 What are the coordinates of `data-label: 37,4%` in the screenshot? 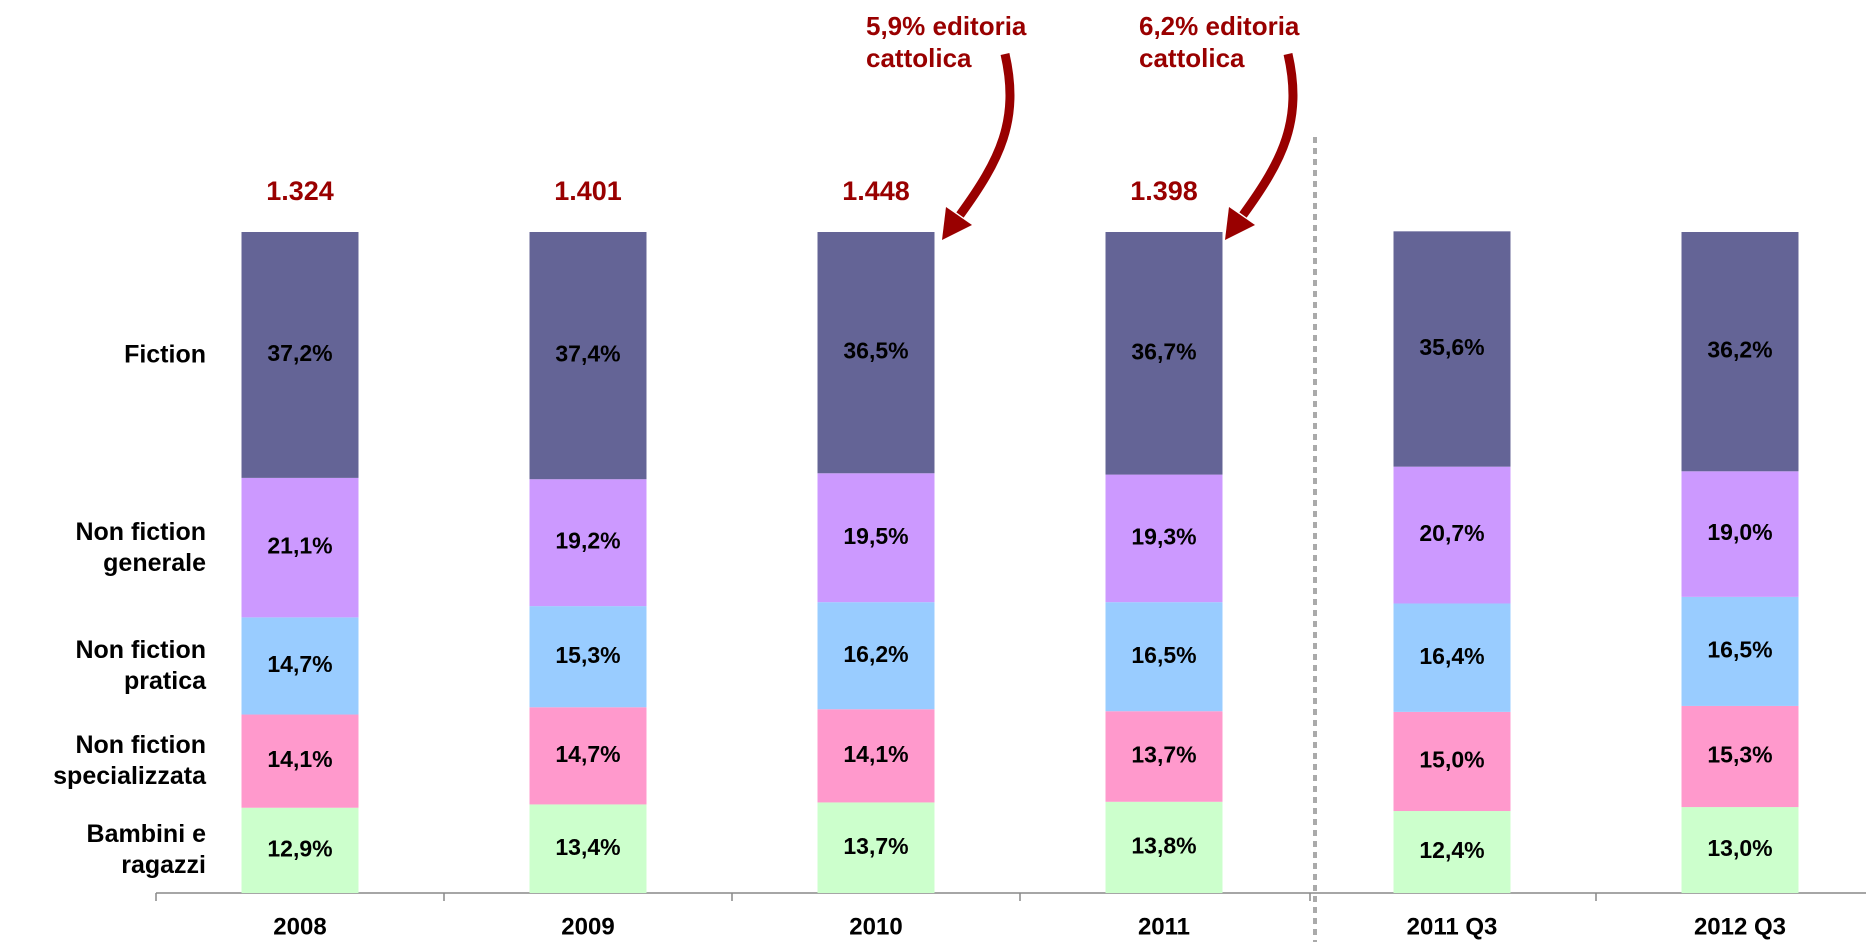 It's located at (587, 354).